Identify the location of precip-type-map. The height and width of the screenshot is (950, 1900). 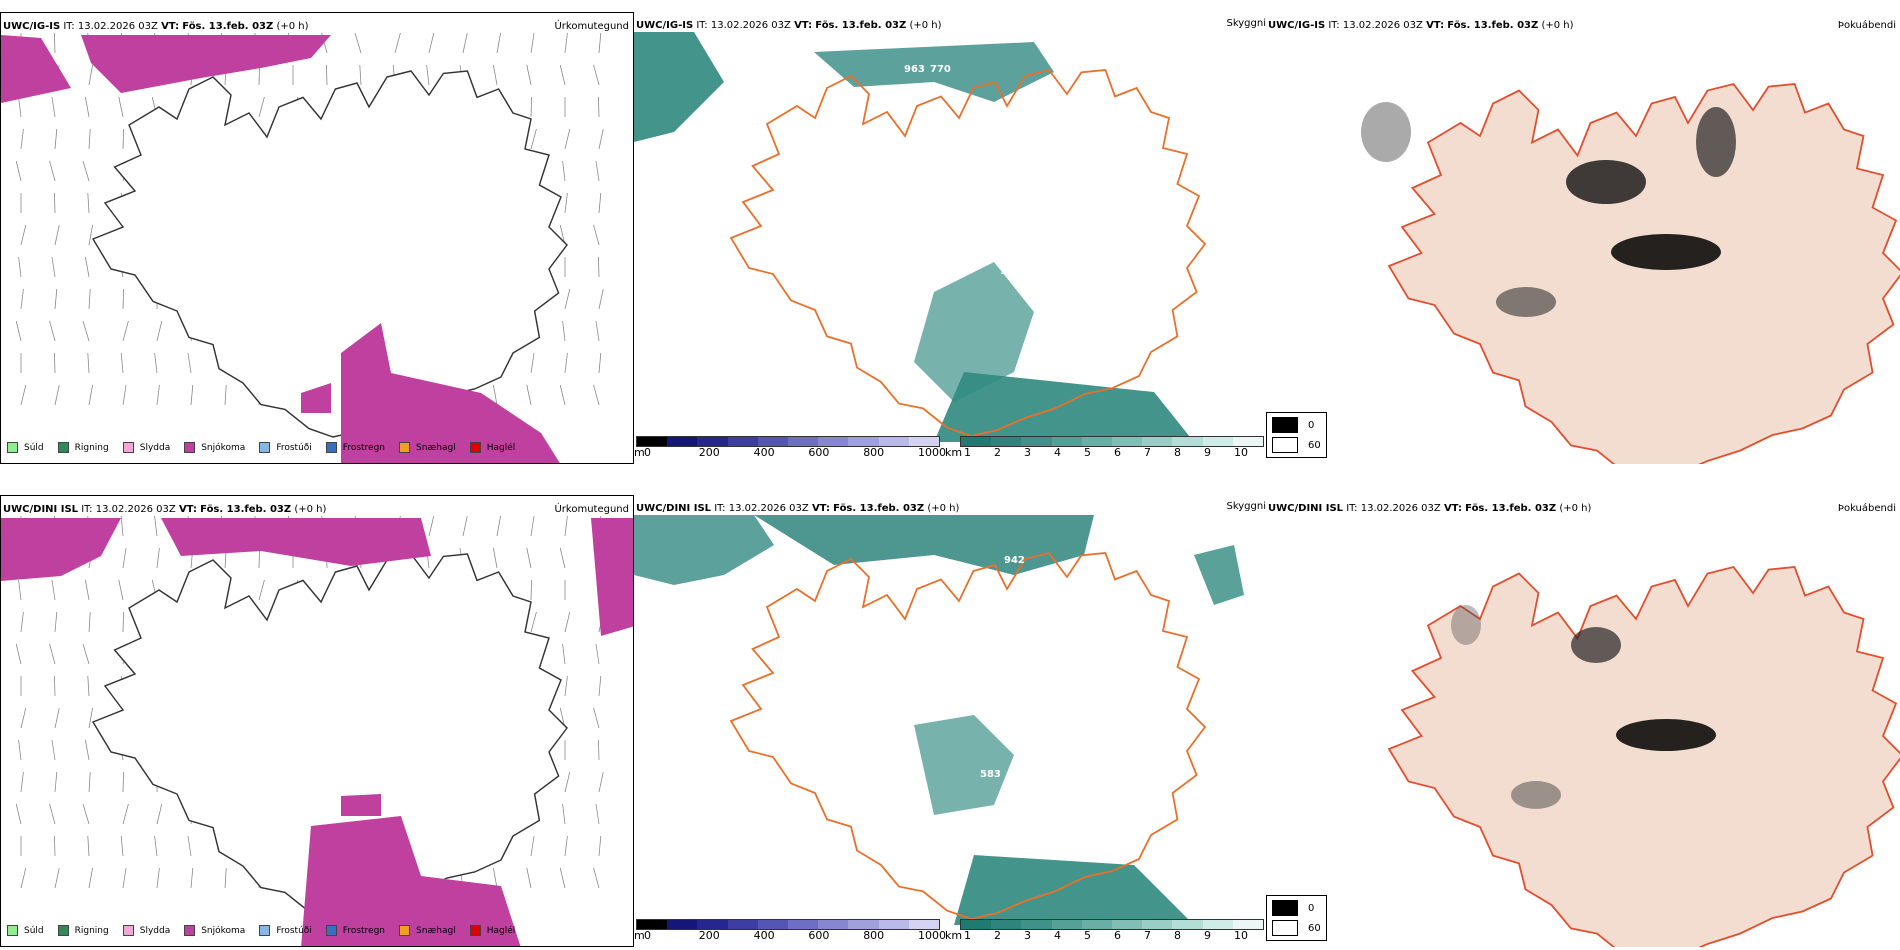
(302, 247).